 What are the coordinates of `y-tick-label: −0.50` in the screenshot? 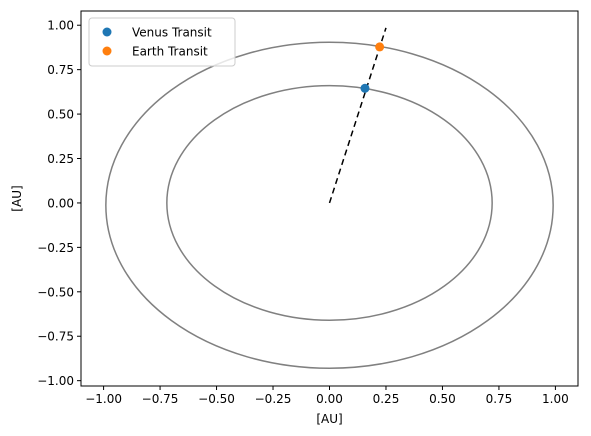 It's located at (55, 292).